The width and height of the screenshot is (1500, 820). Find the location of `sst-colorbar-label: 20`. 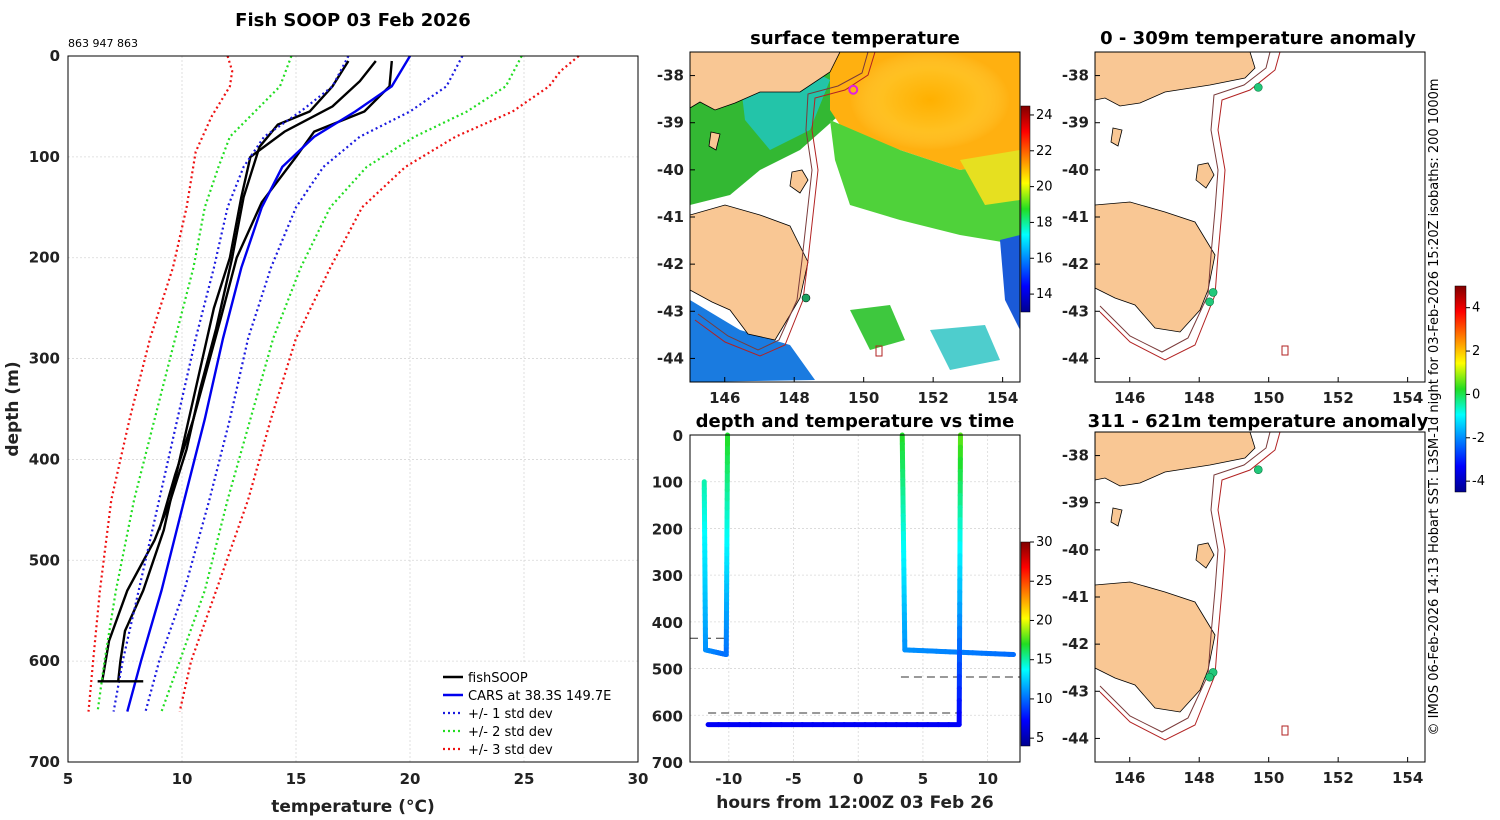

sst-colorbar-label: 20 is located at coordinates (1044, 187).